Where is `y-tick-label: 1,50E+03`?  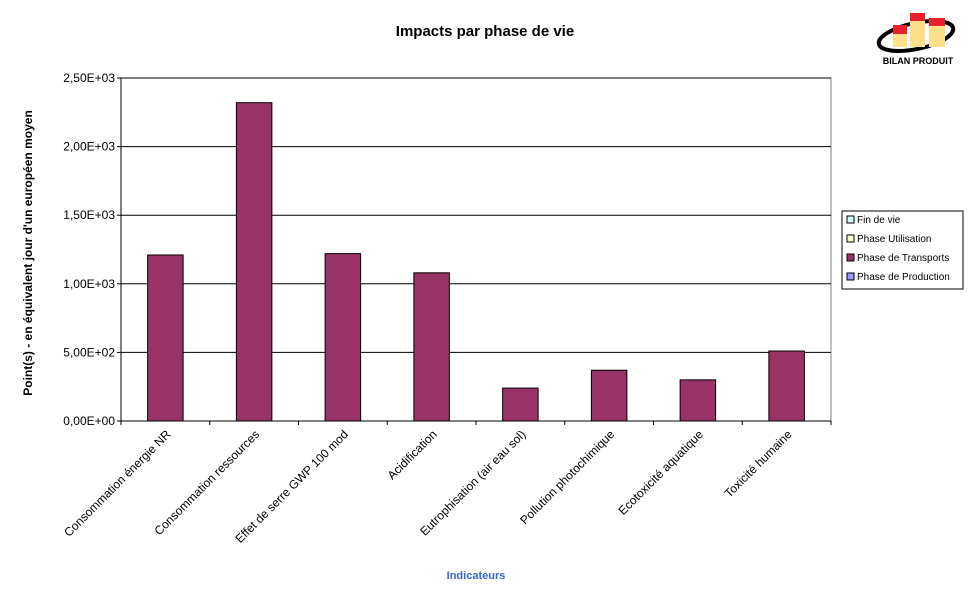 y-tick-label: 1,50E+03 is located at coordinates (89, 215).